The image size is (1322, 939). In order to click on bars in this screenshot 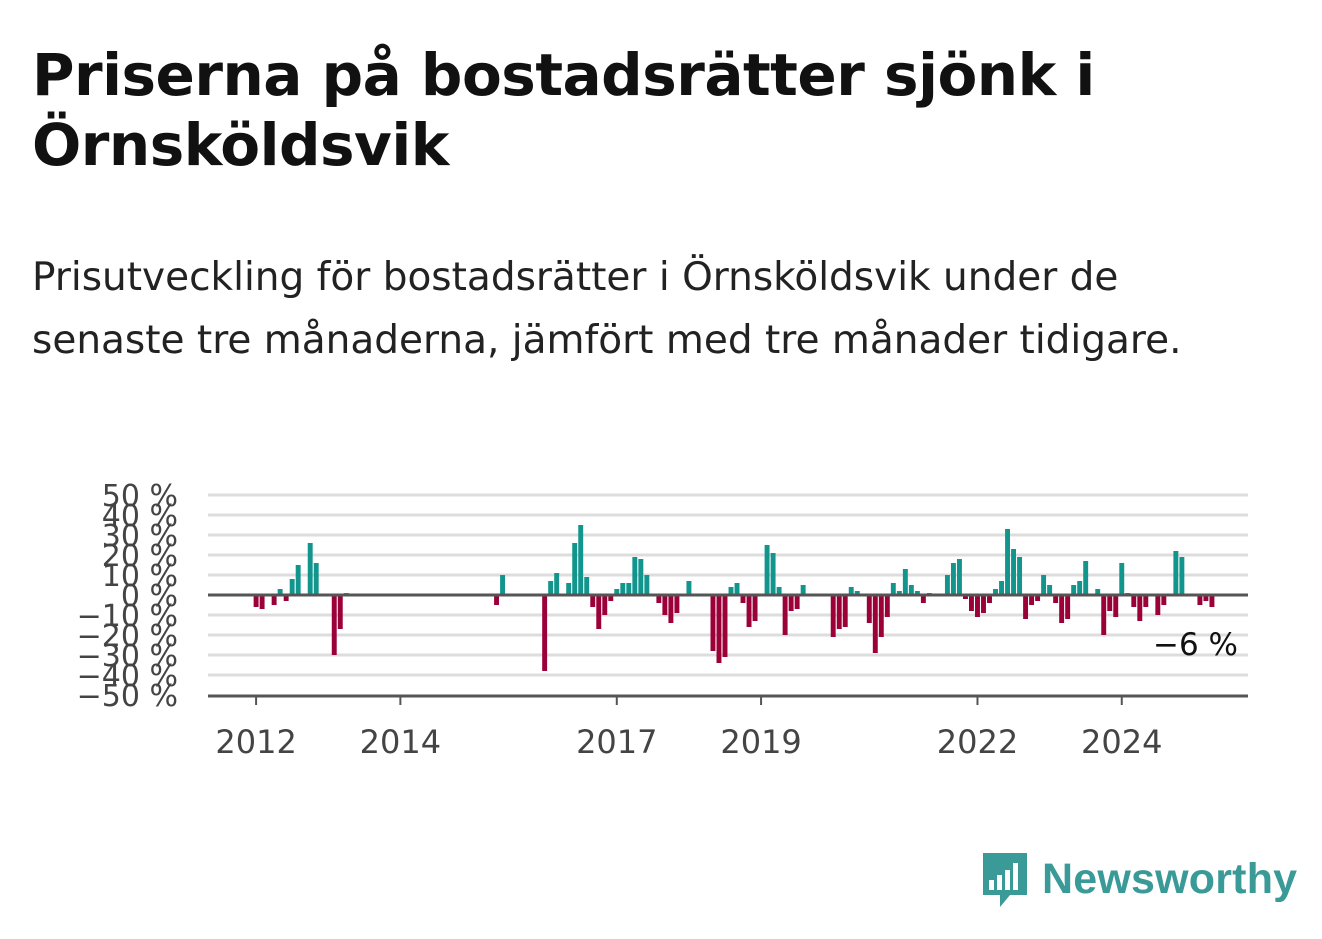, I will do `click(728, 598)`.